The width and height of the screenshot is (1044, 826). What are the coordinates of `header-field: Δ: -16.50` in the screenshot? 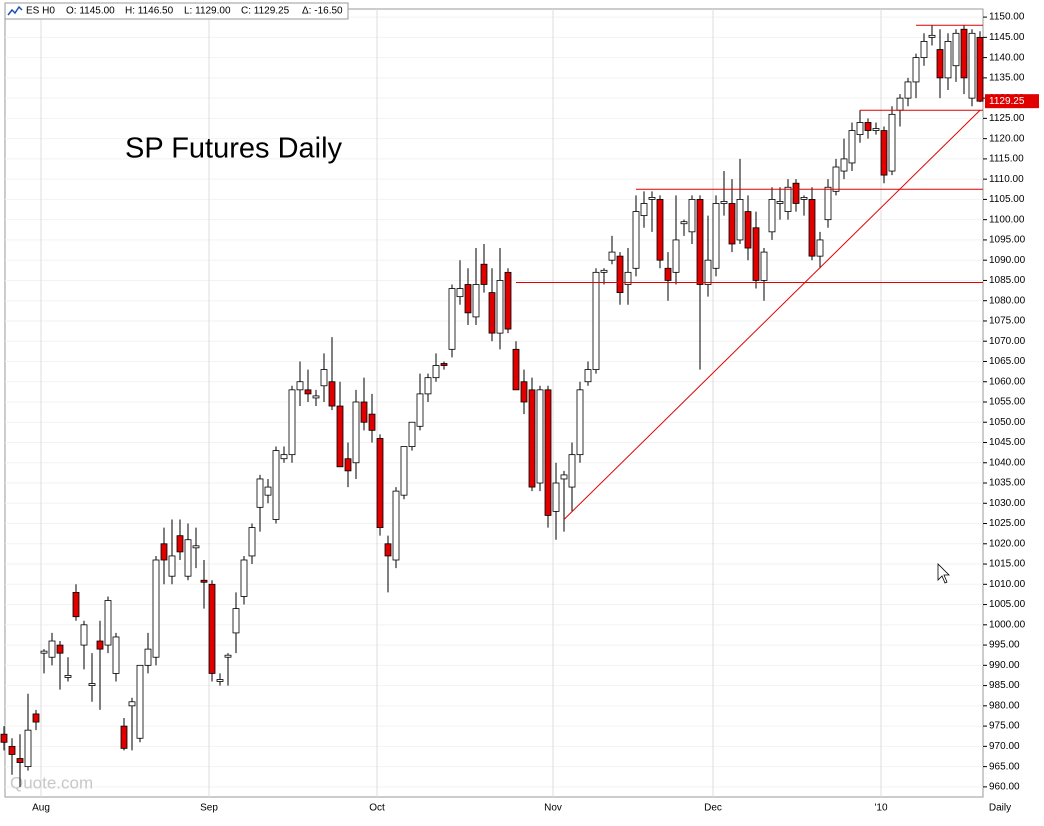 It's located at (322, 11).